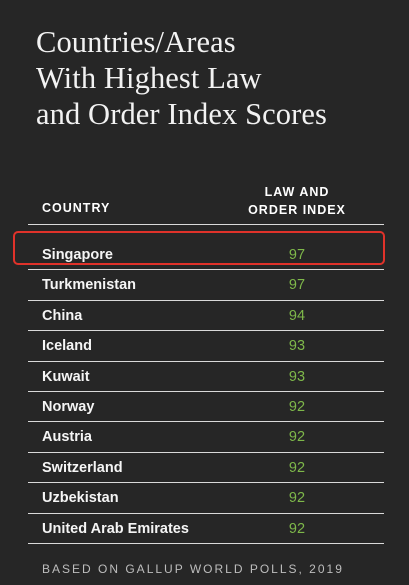  Describe the element at coordinates (136, 42) in the screenshot. I see `title-line-1: Countries/Areas` at that location.